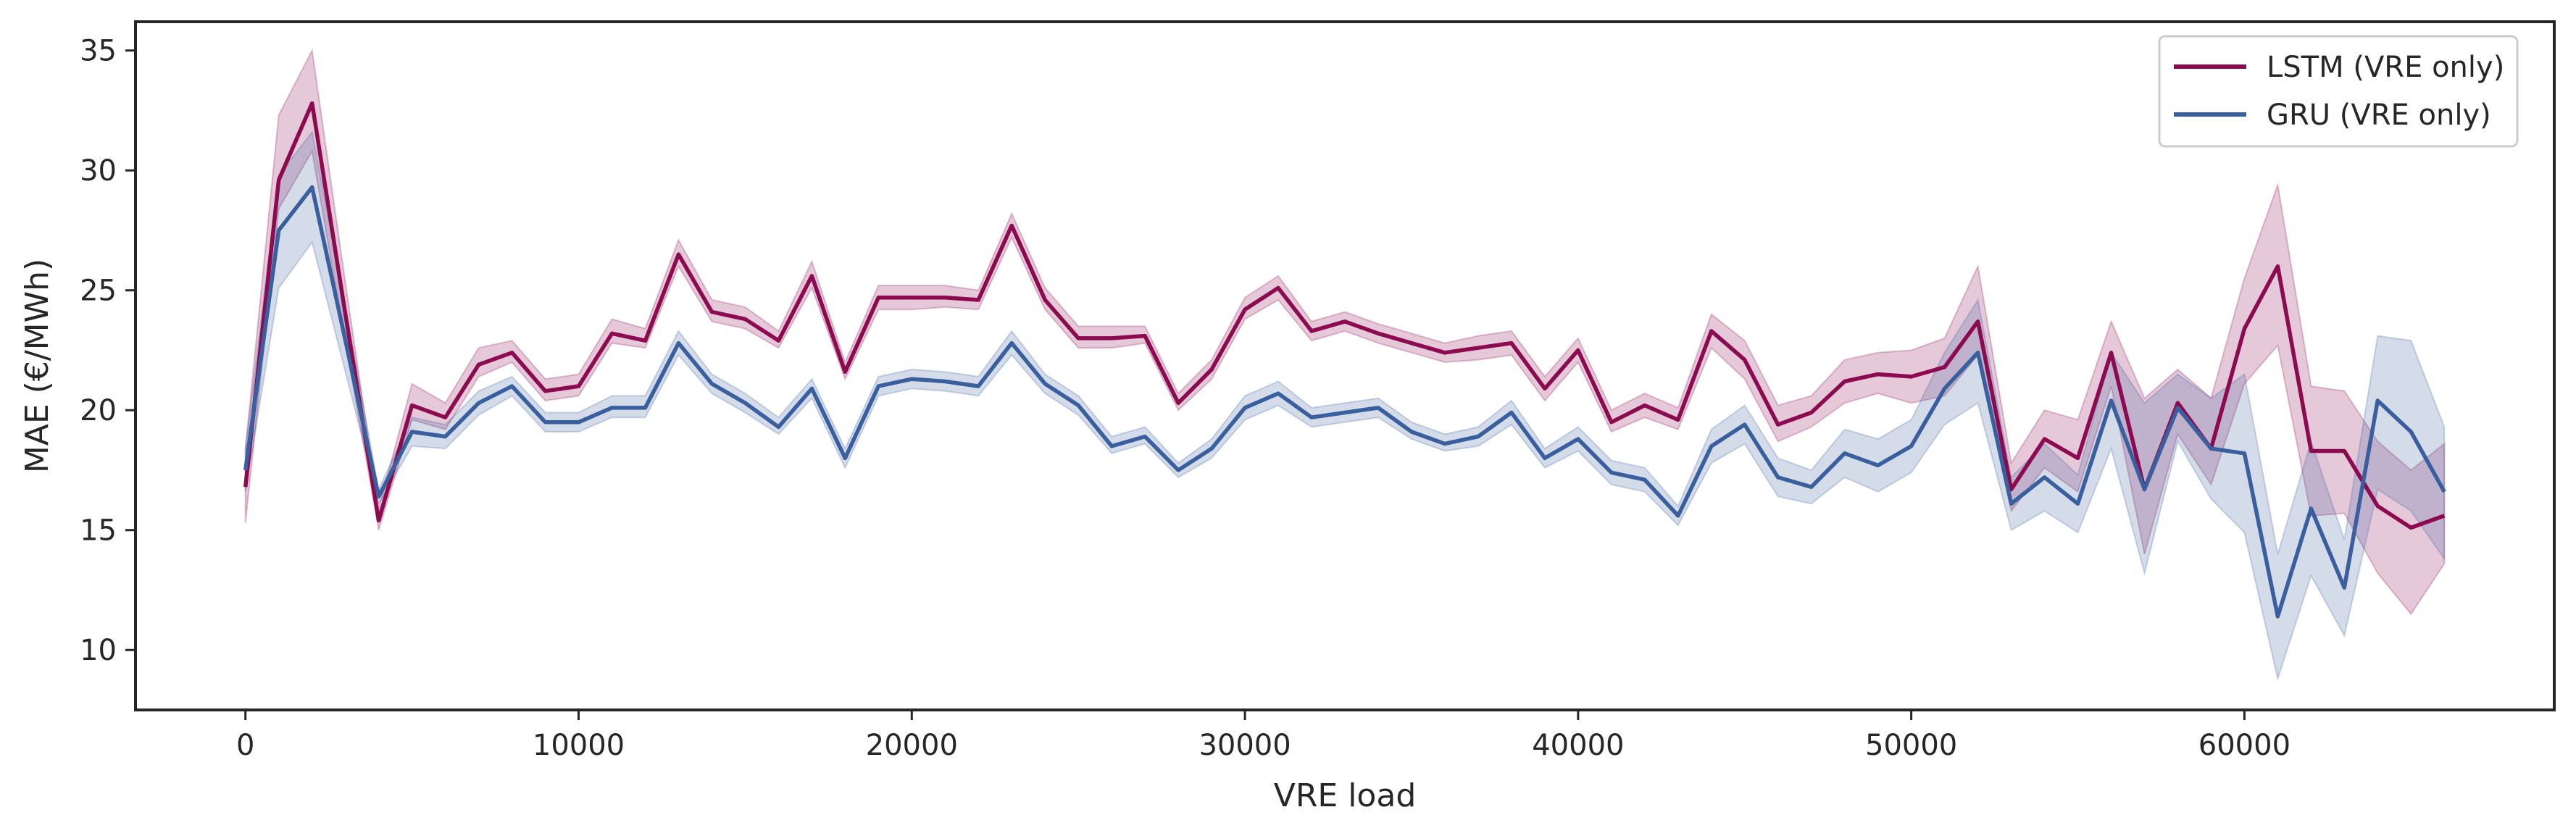 Image resolution: width=2576 pixels, height=836 pixels. I want to click on x-axis: 0 10000 20000 30000 40000 50000 60000, so click(1263, 736).